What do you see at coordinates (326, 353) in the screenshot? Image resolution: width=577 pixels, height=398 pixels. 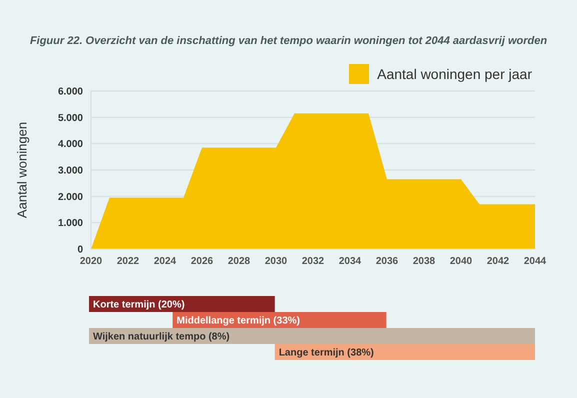 I see `category-label: Lange termijn (38%)` at bounding box center [326, 353].